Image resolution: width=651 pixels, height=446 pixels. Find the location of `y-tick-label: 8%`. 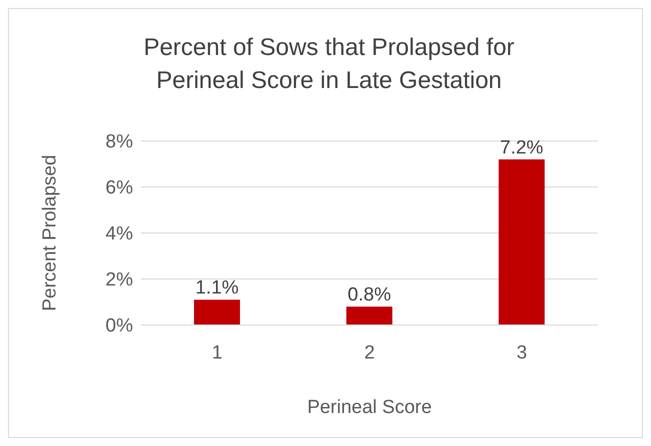

y-tick-label: 8% is located at coordinates (120, 142).